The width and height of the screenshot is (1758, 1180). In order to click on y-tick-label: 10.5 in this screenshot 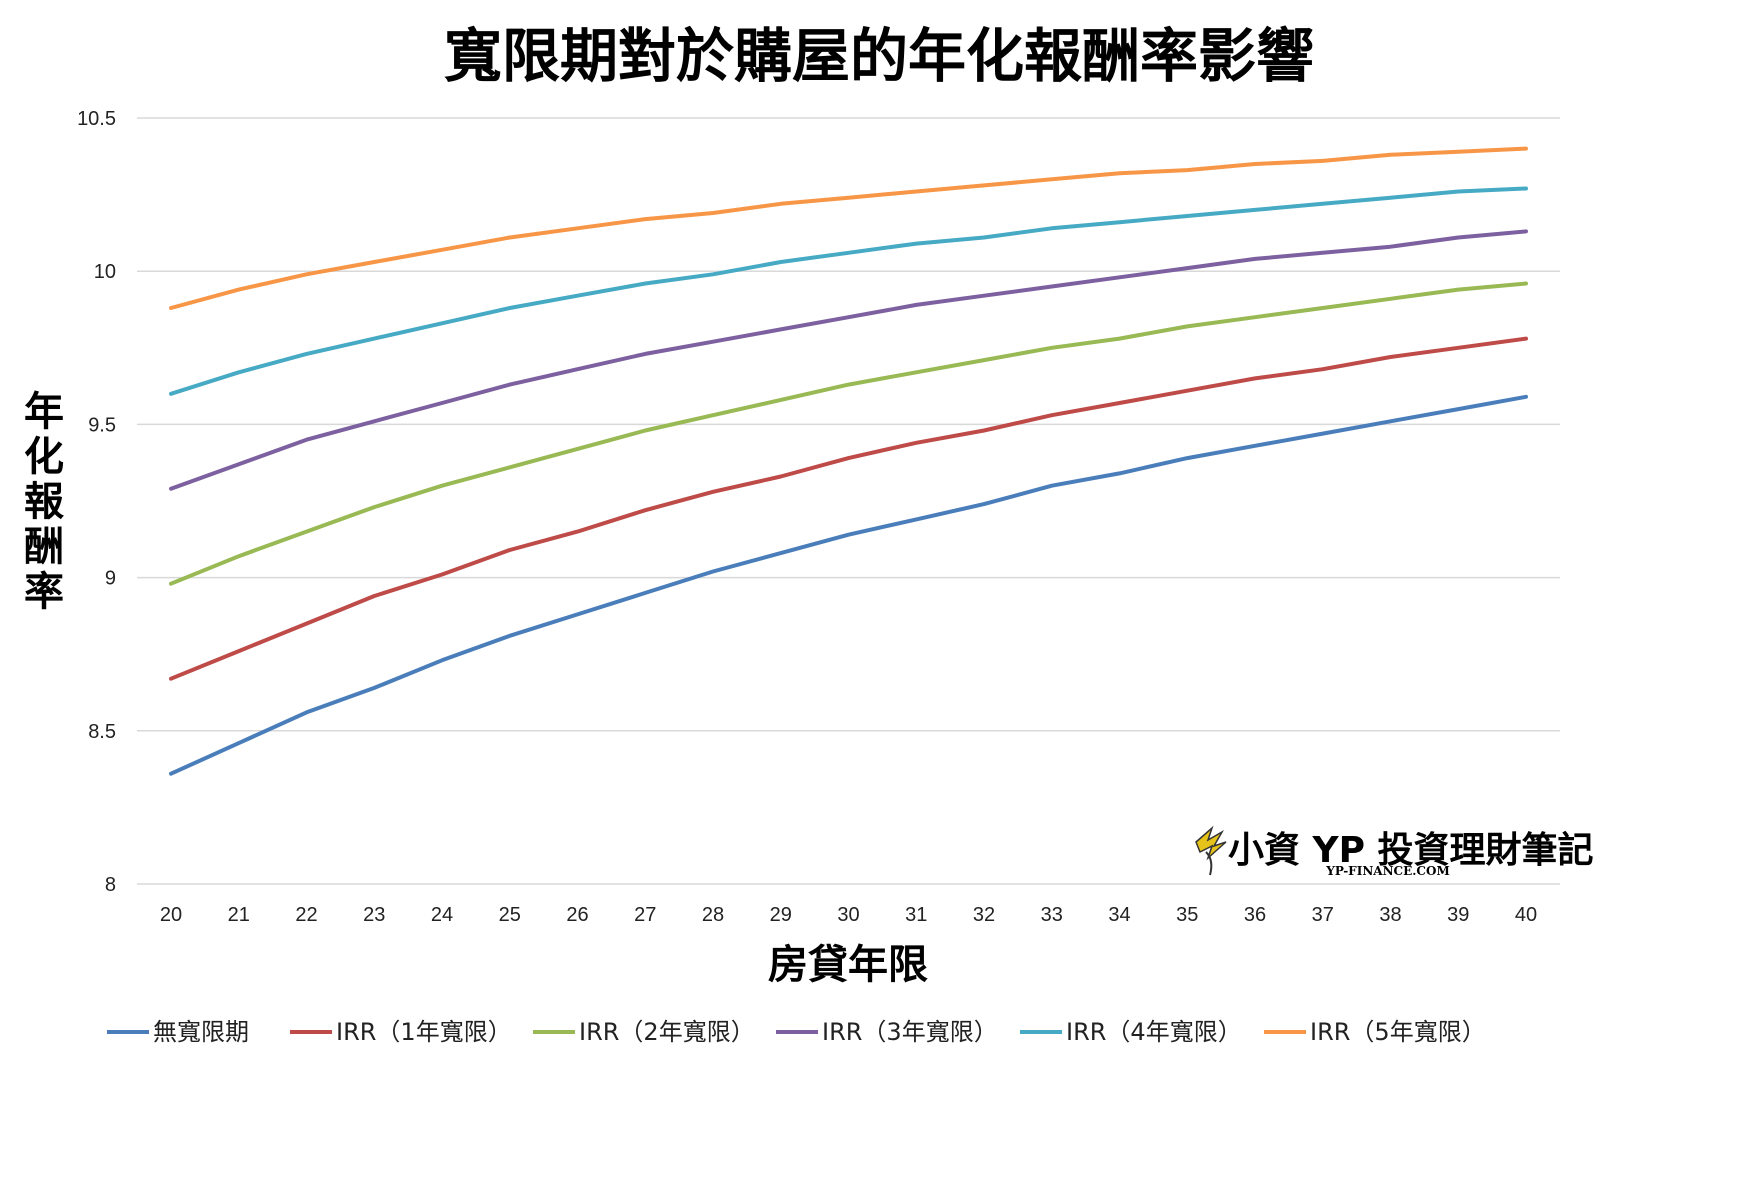, I will do `click(96, 119)`.